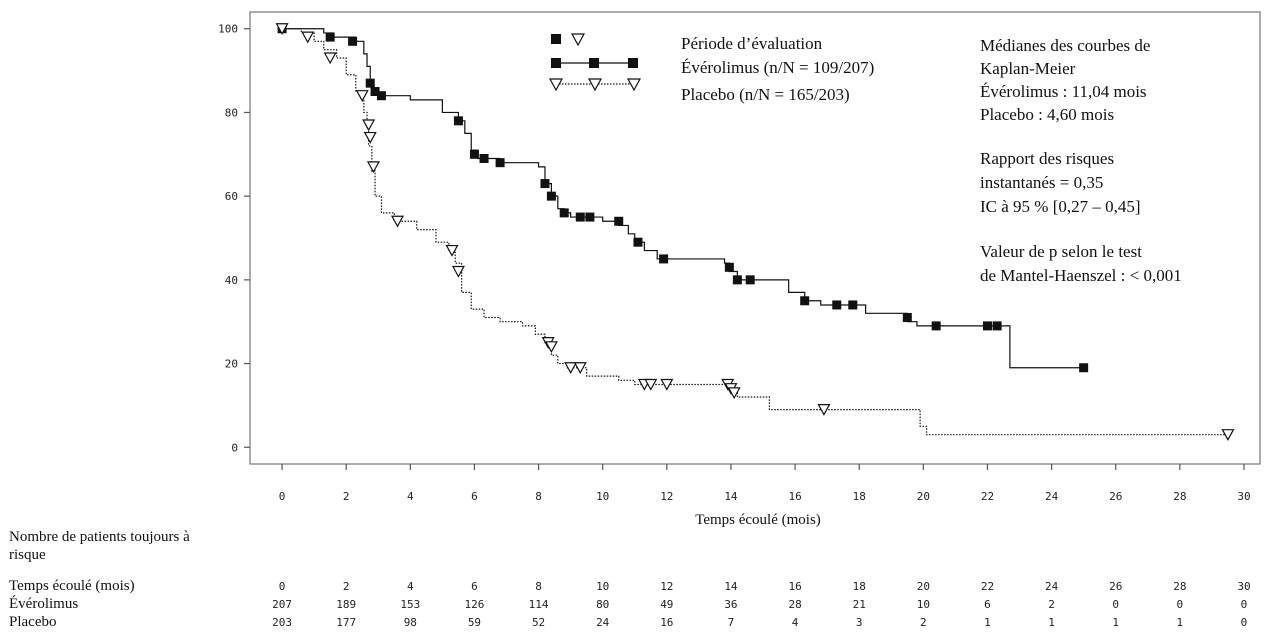 The width and height of the screenshot is (1269, 637). What do you see at coordinates (731, 496) in the screenshot?
I see `x-tick-label: 14` at bounding box center [731, 496].